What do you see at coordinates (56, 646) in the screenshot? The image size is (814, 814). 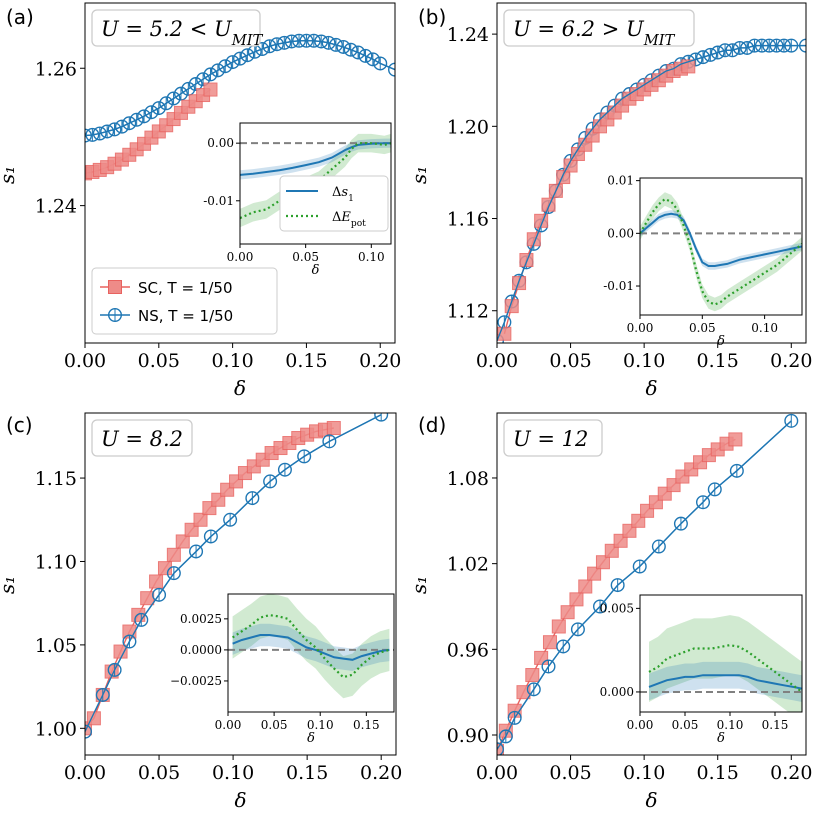 I see `y-tick-label: 1.05` at bounding box center [56, 646].